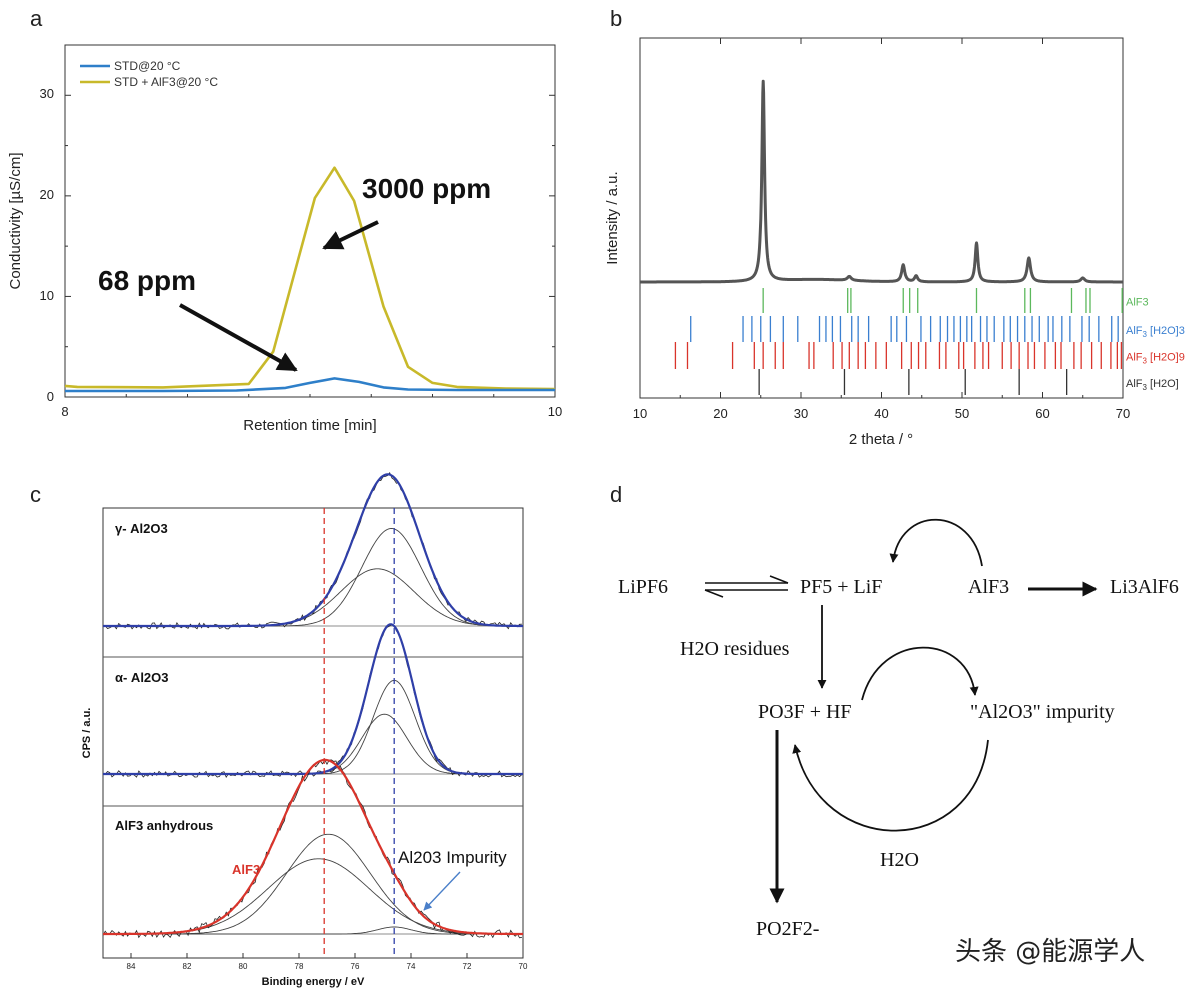  What do you see at coordinates (1144, 587) in the screenshot?
I see `d-node-li3alf6: Li3AlF6` at bounding box center [1144, 587].